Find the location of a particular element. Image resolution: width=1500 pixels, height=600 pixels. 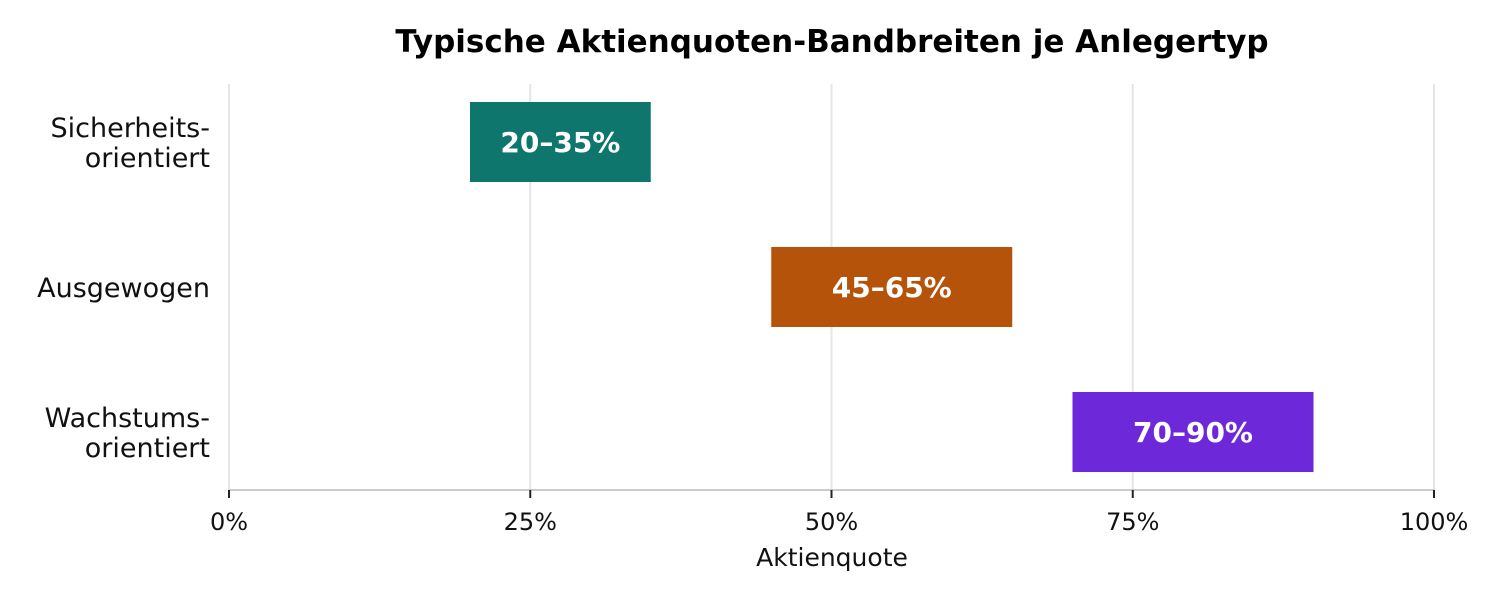

category-label-2: Wachstums-orientiert is located at coordinates (127, 433).